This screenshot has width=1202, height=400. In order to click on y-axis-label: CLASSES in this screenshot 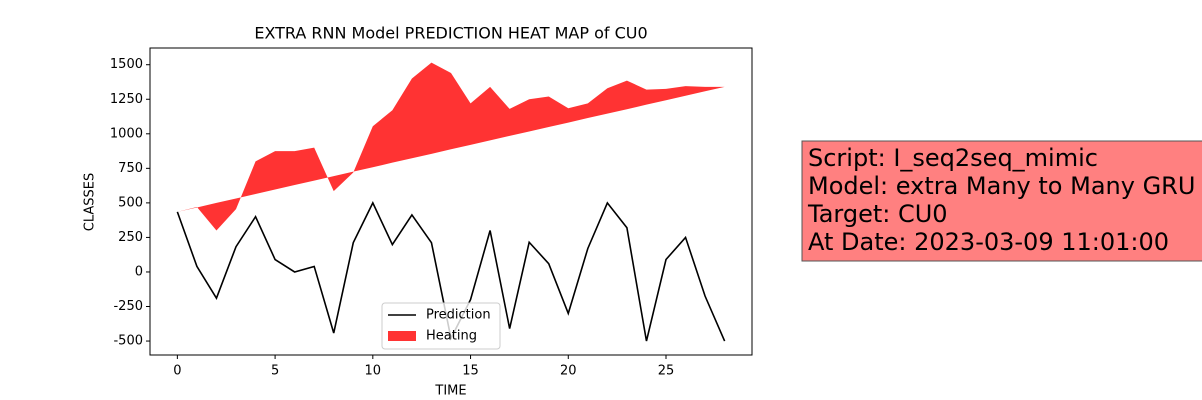, I will do `click(90, 202)`.